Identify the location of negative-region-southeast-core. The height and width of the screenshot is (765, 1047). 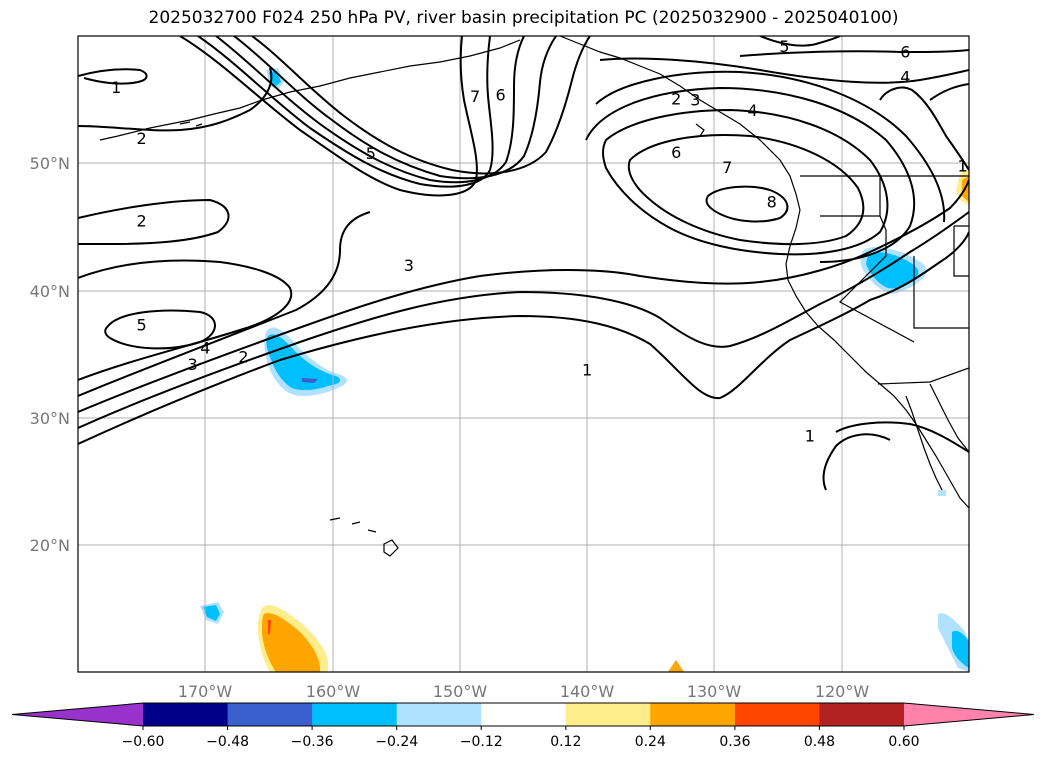
(960, 649).